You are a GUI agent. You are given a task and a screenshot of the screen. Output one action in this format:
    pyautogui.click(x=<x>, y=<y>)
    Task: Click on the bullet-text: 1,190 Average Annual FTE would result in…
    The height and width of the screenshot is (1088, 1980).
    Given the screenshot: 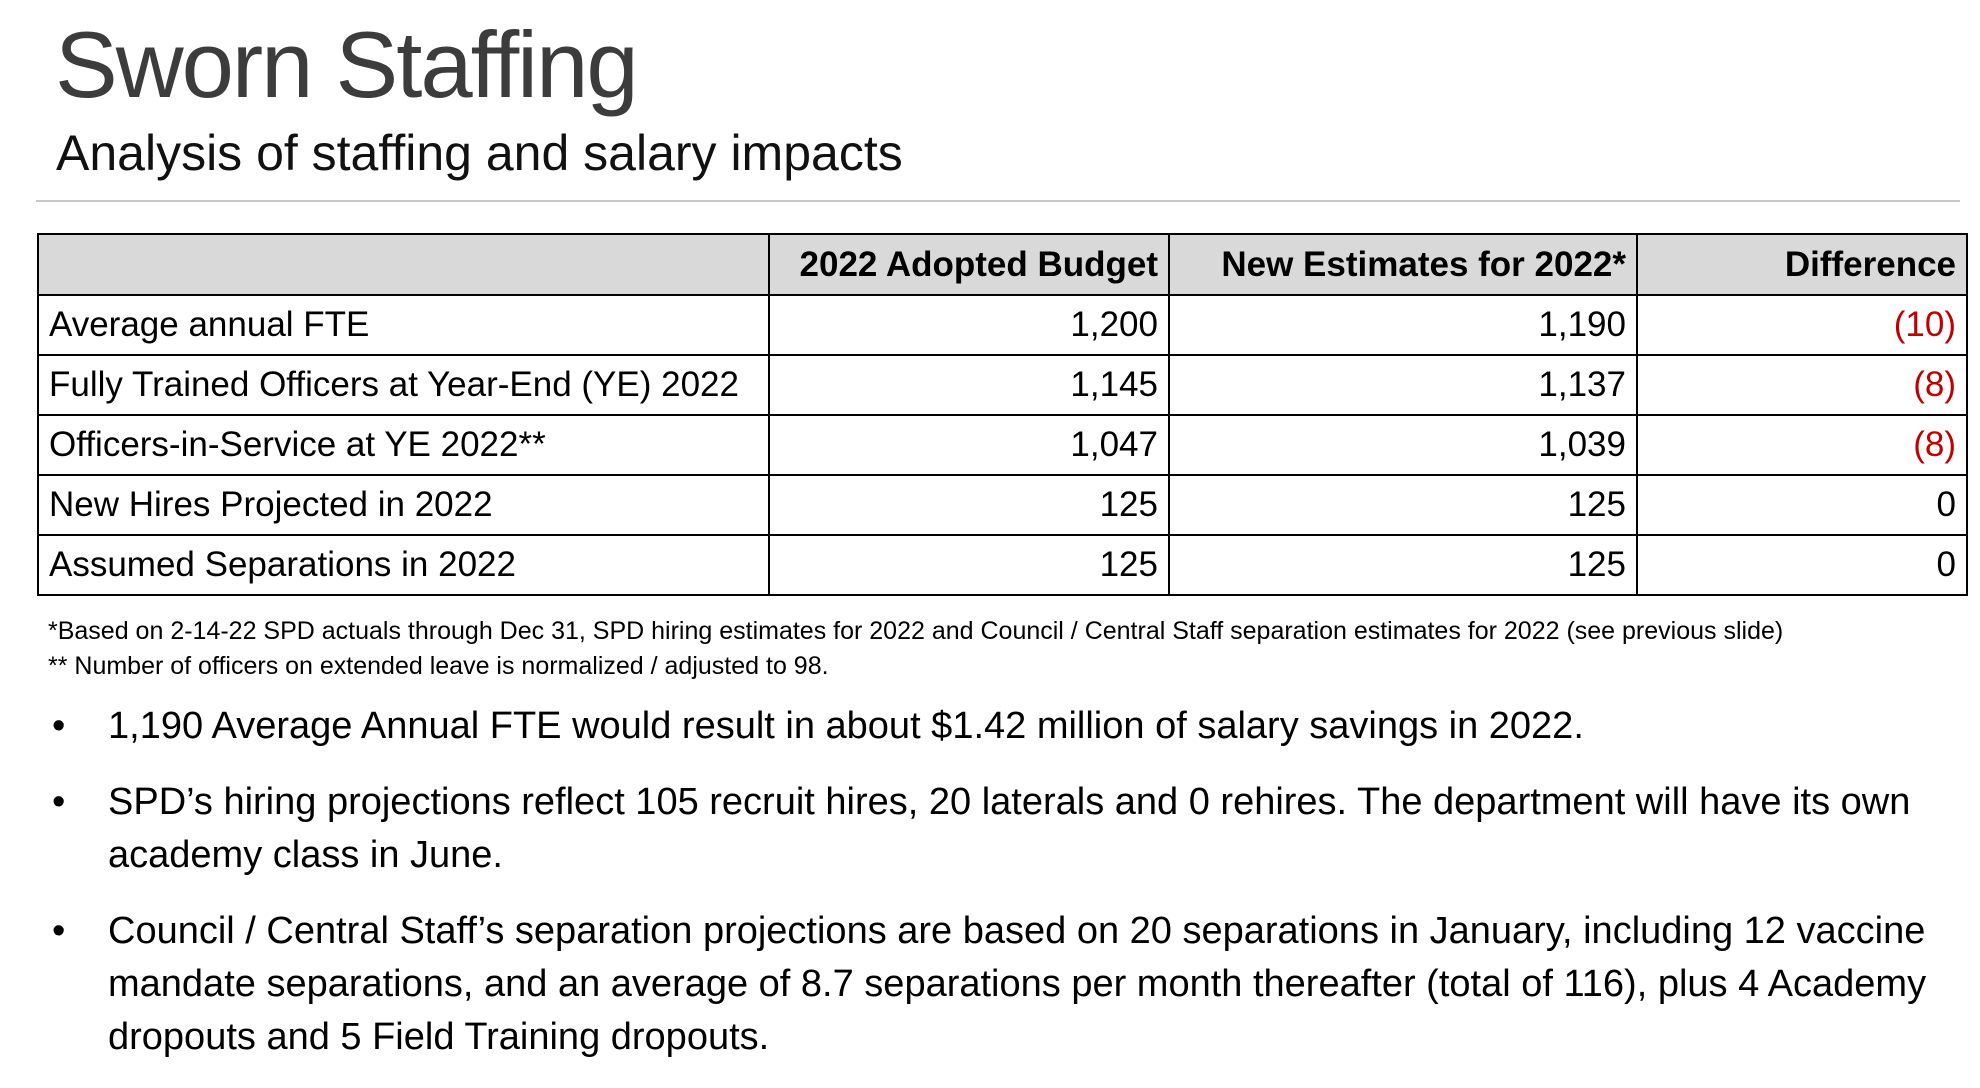 What is the action you would take?
    pyautogui.click(x=846, y=726)
    